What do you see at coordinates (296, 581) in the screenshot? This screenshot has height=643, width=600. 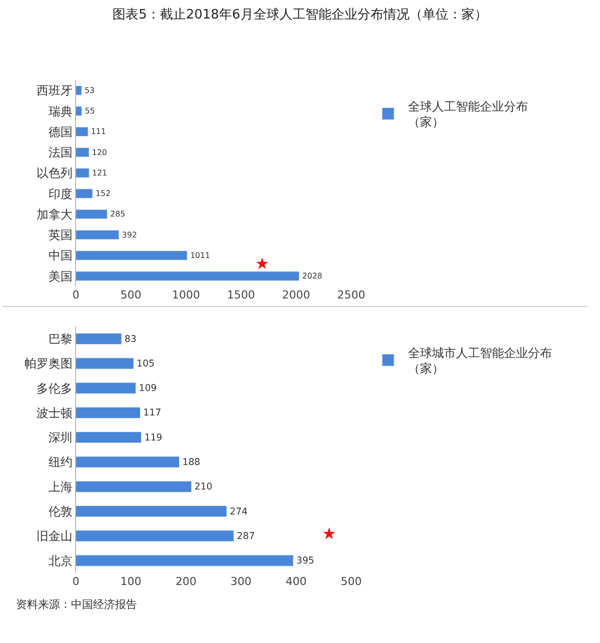 I see `x-tick-label: 400` at bounding box center [296, 581].